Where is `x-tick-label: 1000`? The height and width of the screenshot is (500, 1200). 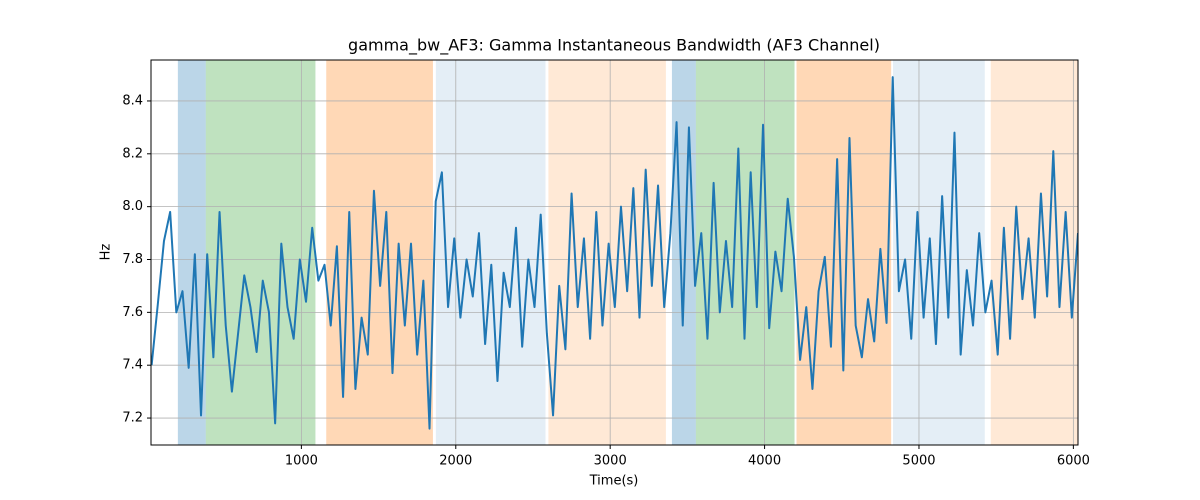 x-tick-label: 1000 is located at coordinates (301, 461).